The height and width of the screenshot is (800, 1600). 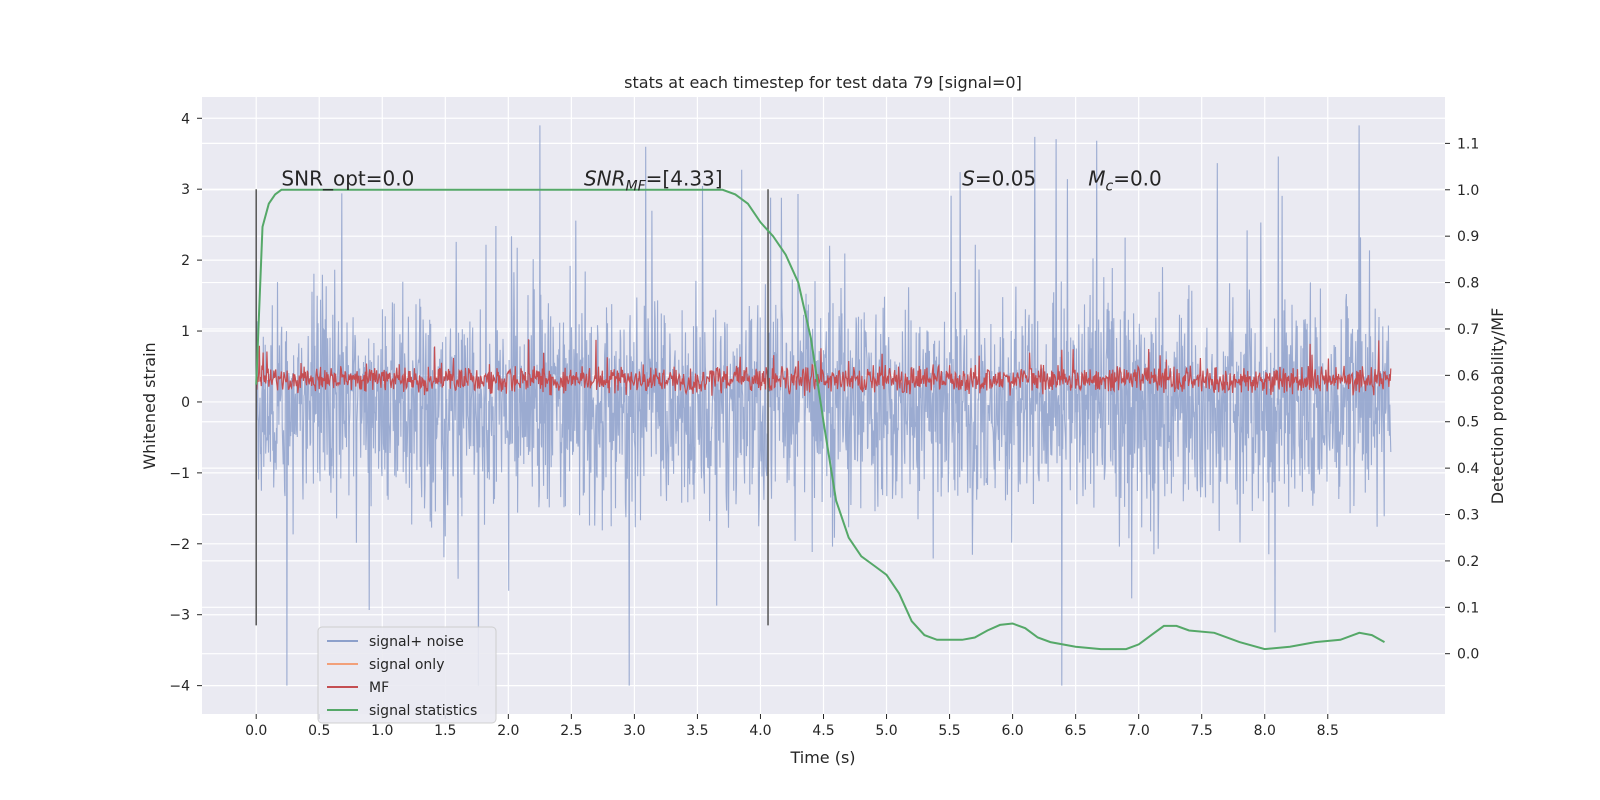 What do you see at coordinates (185, 190) in the screenshot?
I see `y-tick-label: 3` at bounding box center [185, 190].